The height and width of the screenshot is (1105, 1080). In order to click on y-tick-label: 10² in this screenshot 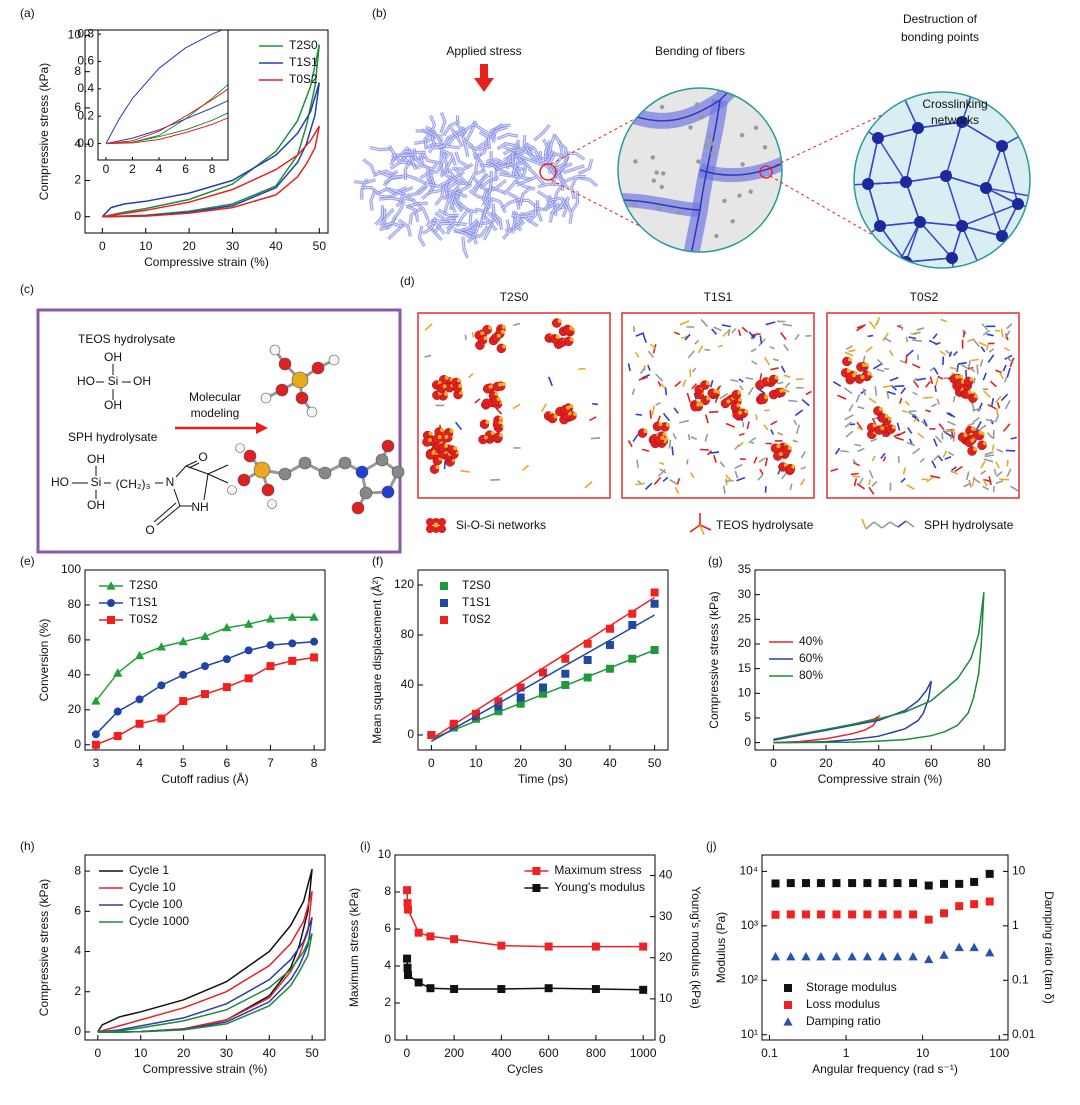, I will do `click(749, 979)`.